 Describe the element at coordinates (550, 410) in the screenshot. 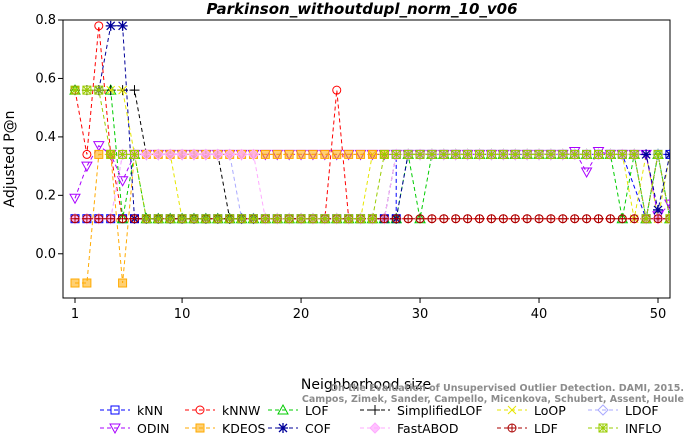

I see `legend-label: LoOP` at that location.